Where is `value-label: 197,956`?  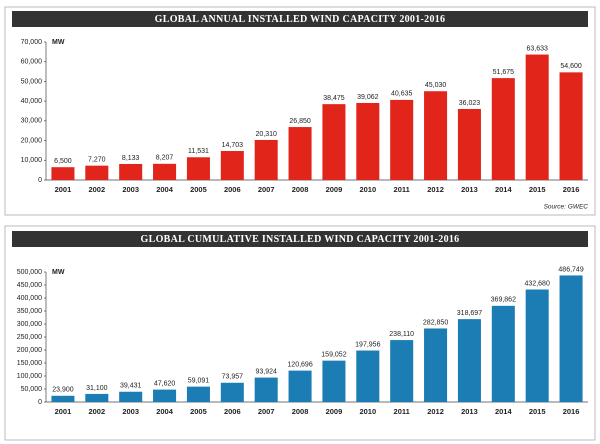 value-label: 197,956 is located at coordinates (367, 344).